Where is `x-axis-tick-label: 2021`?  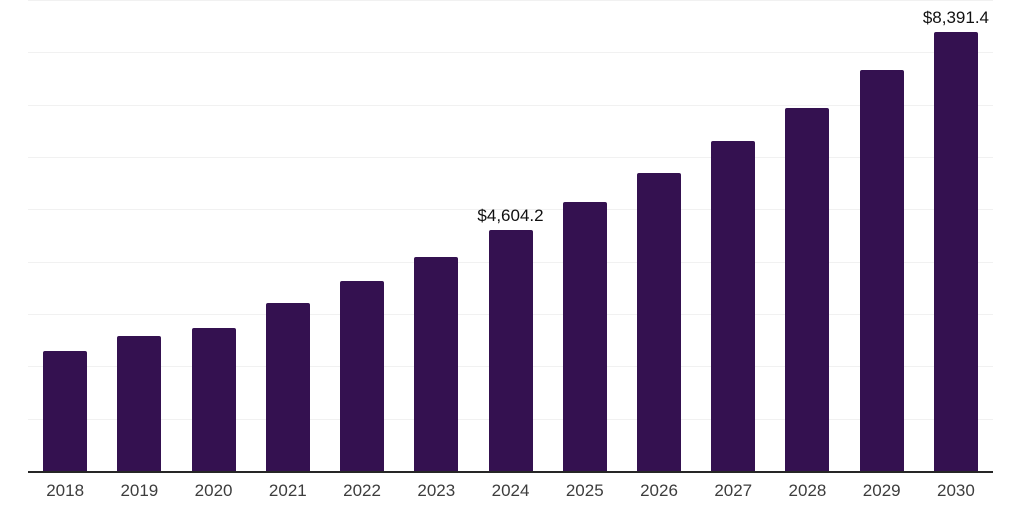
x-axis-tick-label: 2021 is located at coordinates (287, 490).